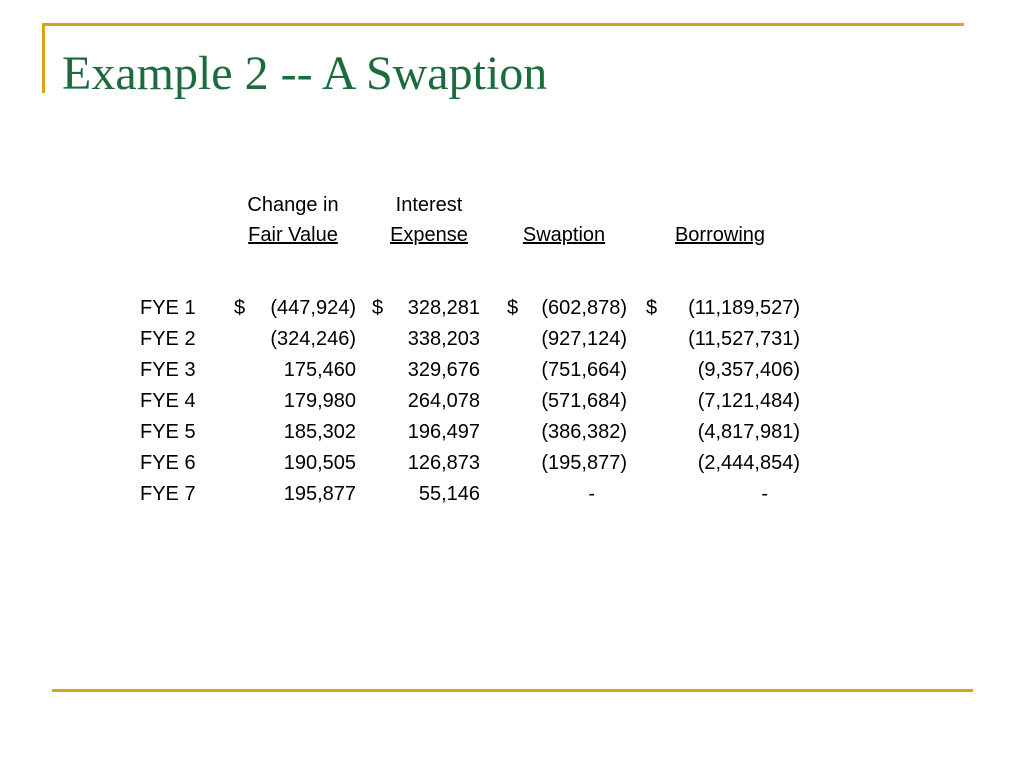 The image size is (1024, 768). Describe the element at coordinates (429, 235) in the screenshot. I see `header-interest-expense-line2: Expense` at that location.